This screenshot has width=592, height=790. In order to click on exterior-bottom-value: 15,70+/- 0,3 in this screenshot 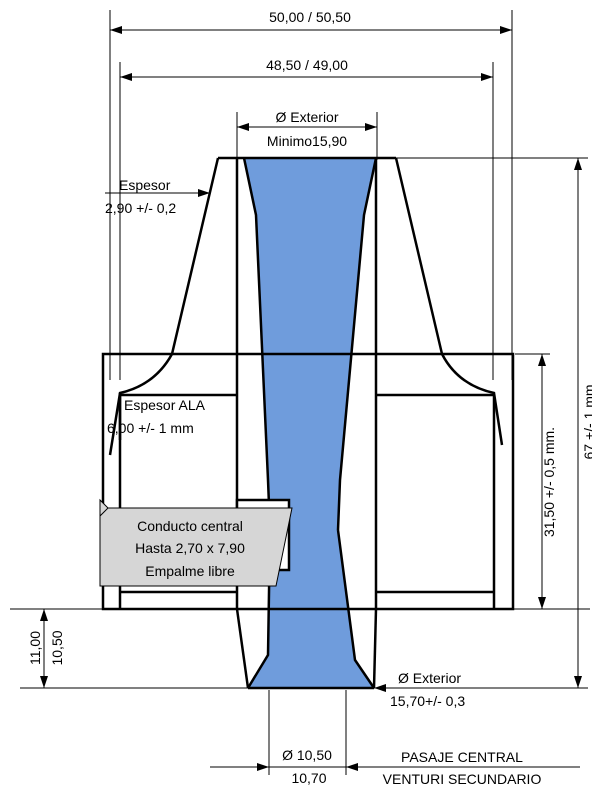, I will do `click(427, 701)`.